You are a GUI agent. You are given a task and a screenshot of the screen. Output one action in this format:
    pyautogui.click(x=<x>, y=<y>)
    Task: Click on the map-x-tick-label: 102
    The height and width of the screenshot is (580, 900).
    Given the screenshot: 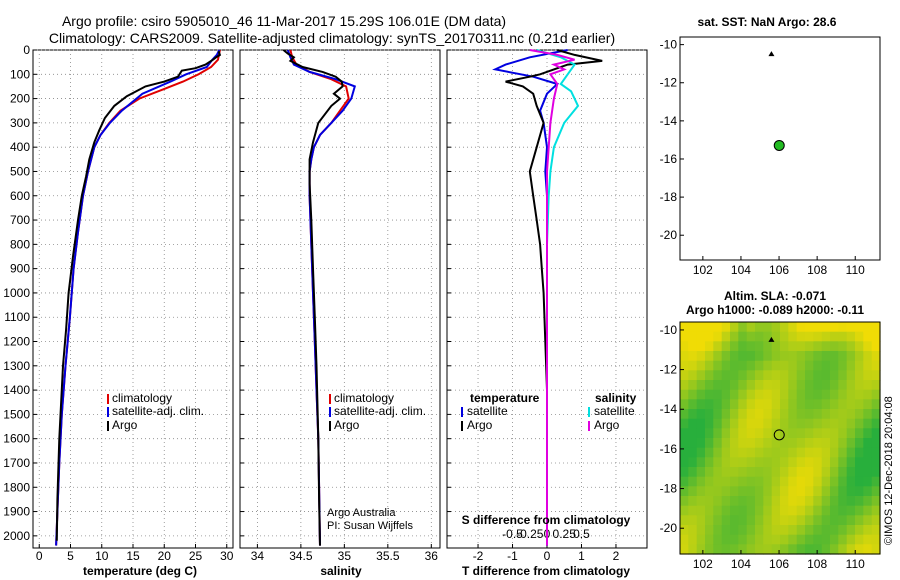 What is the action you would take?
    pyautogui.click(x=703, y=564)
    